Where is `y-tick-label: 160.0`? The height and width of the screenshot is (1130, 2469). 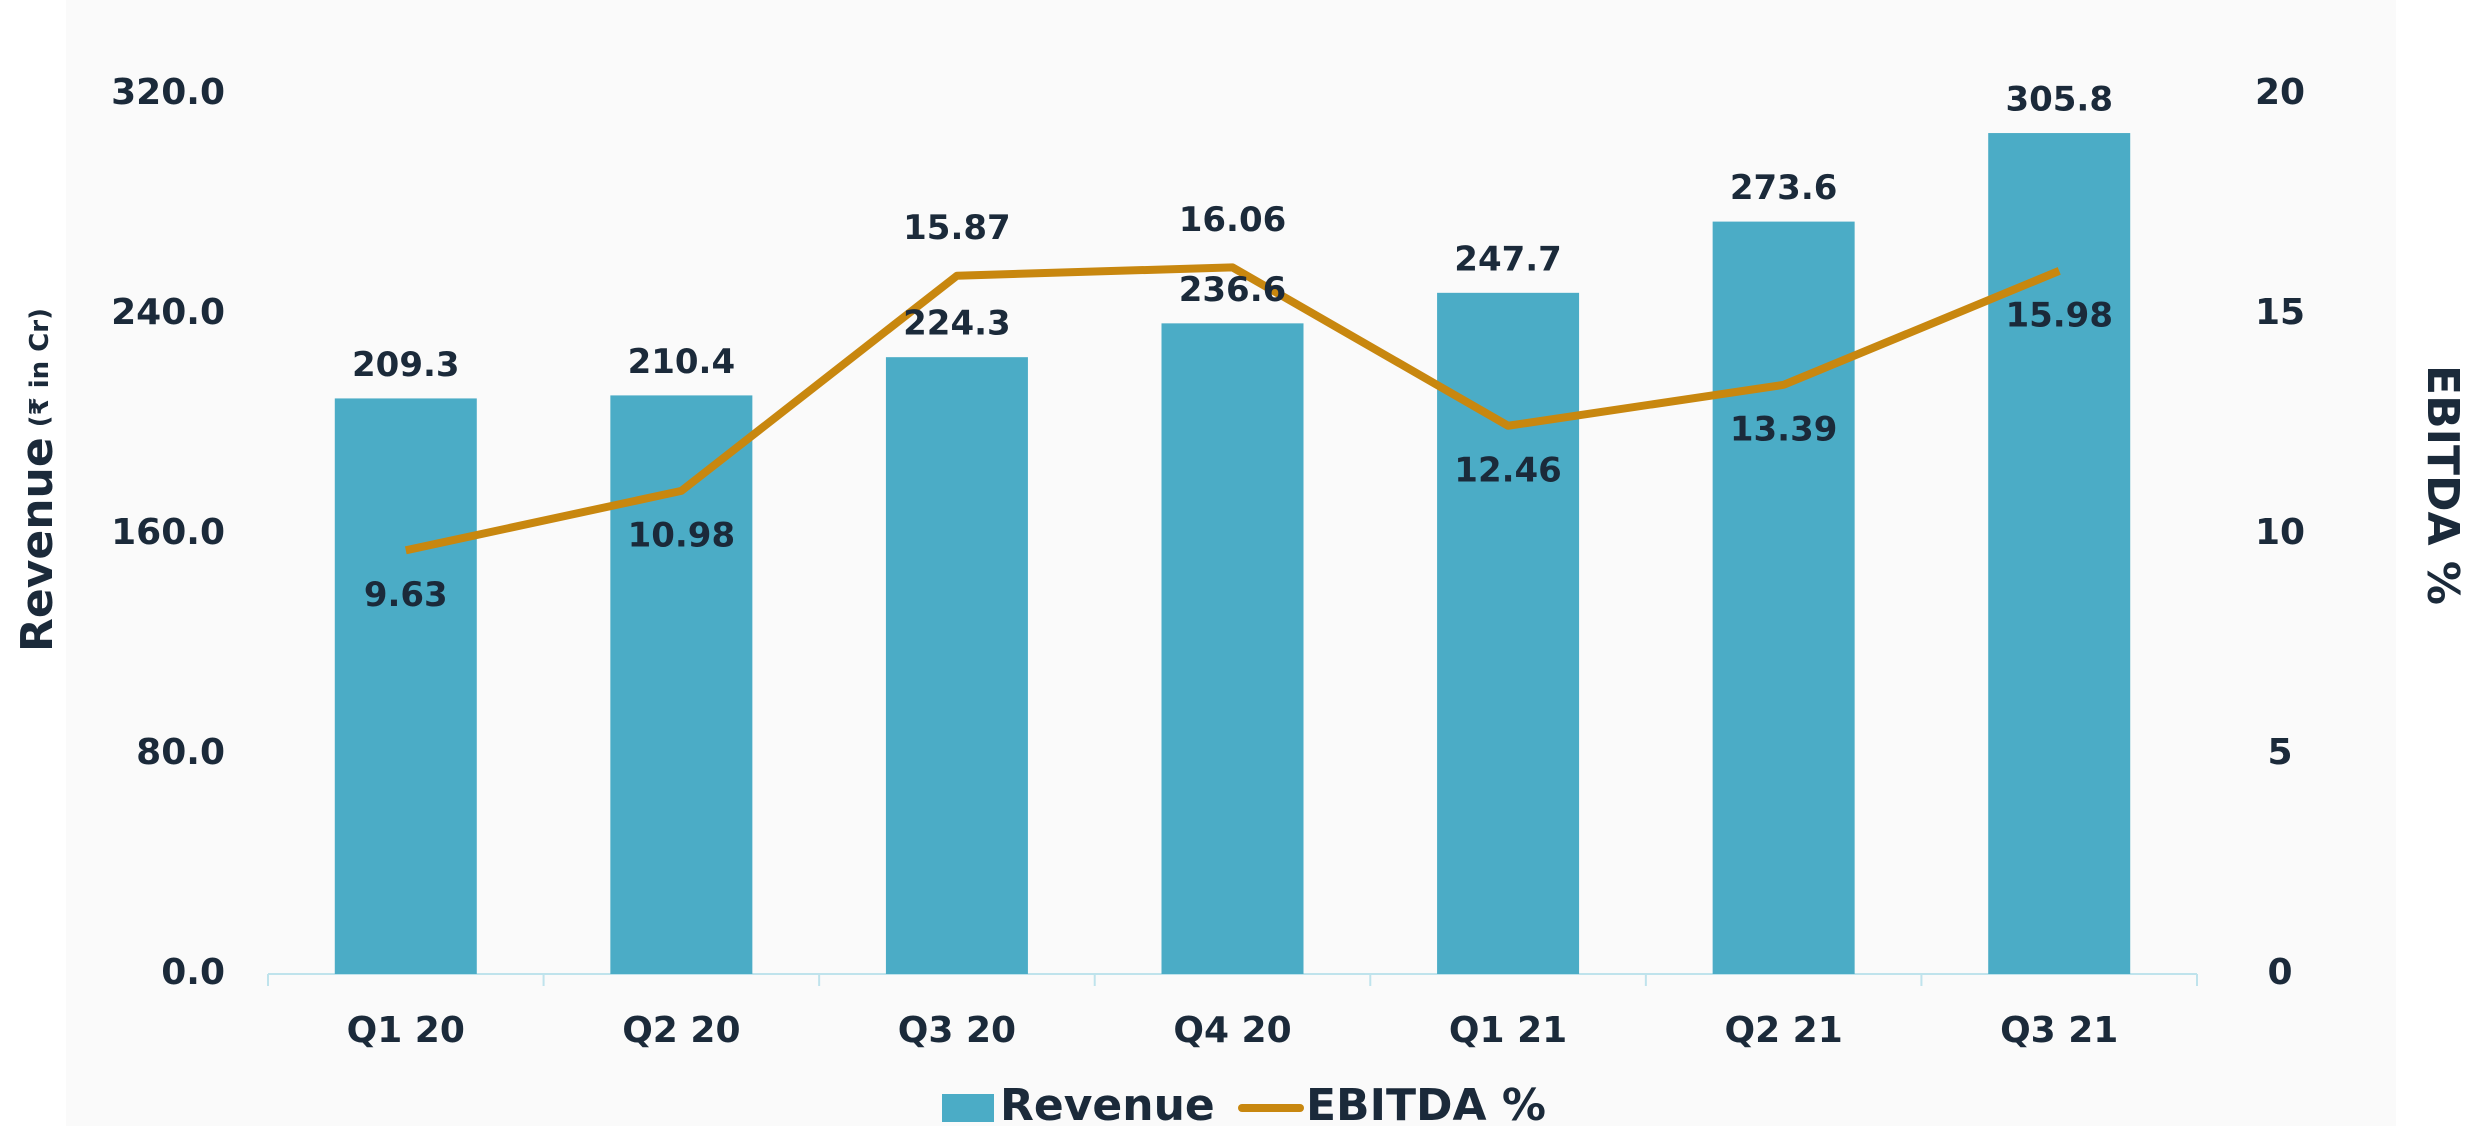
y-tick-label: 160.0 is located at coordinates (168, 532).